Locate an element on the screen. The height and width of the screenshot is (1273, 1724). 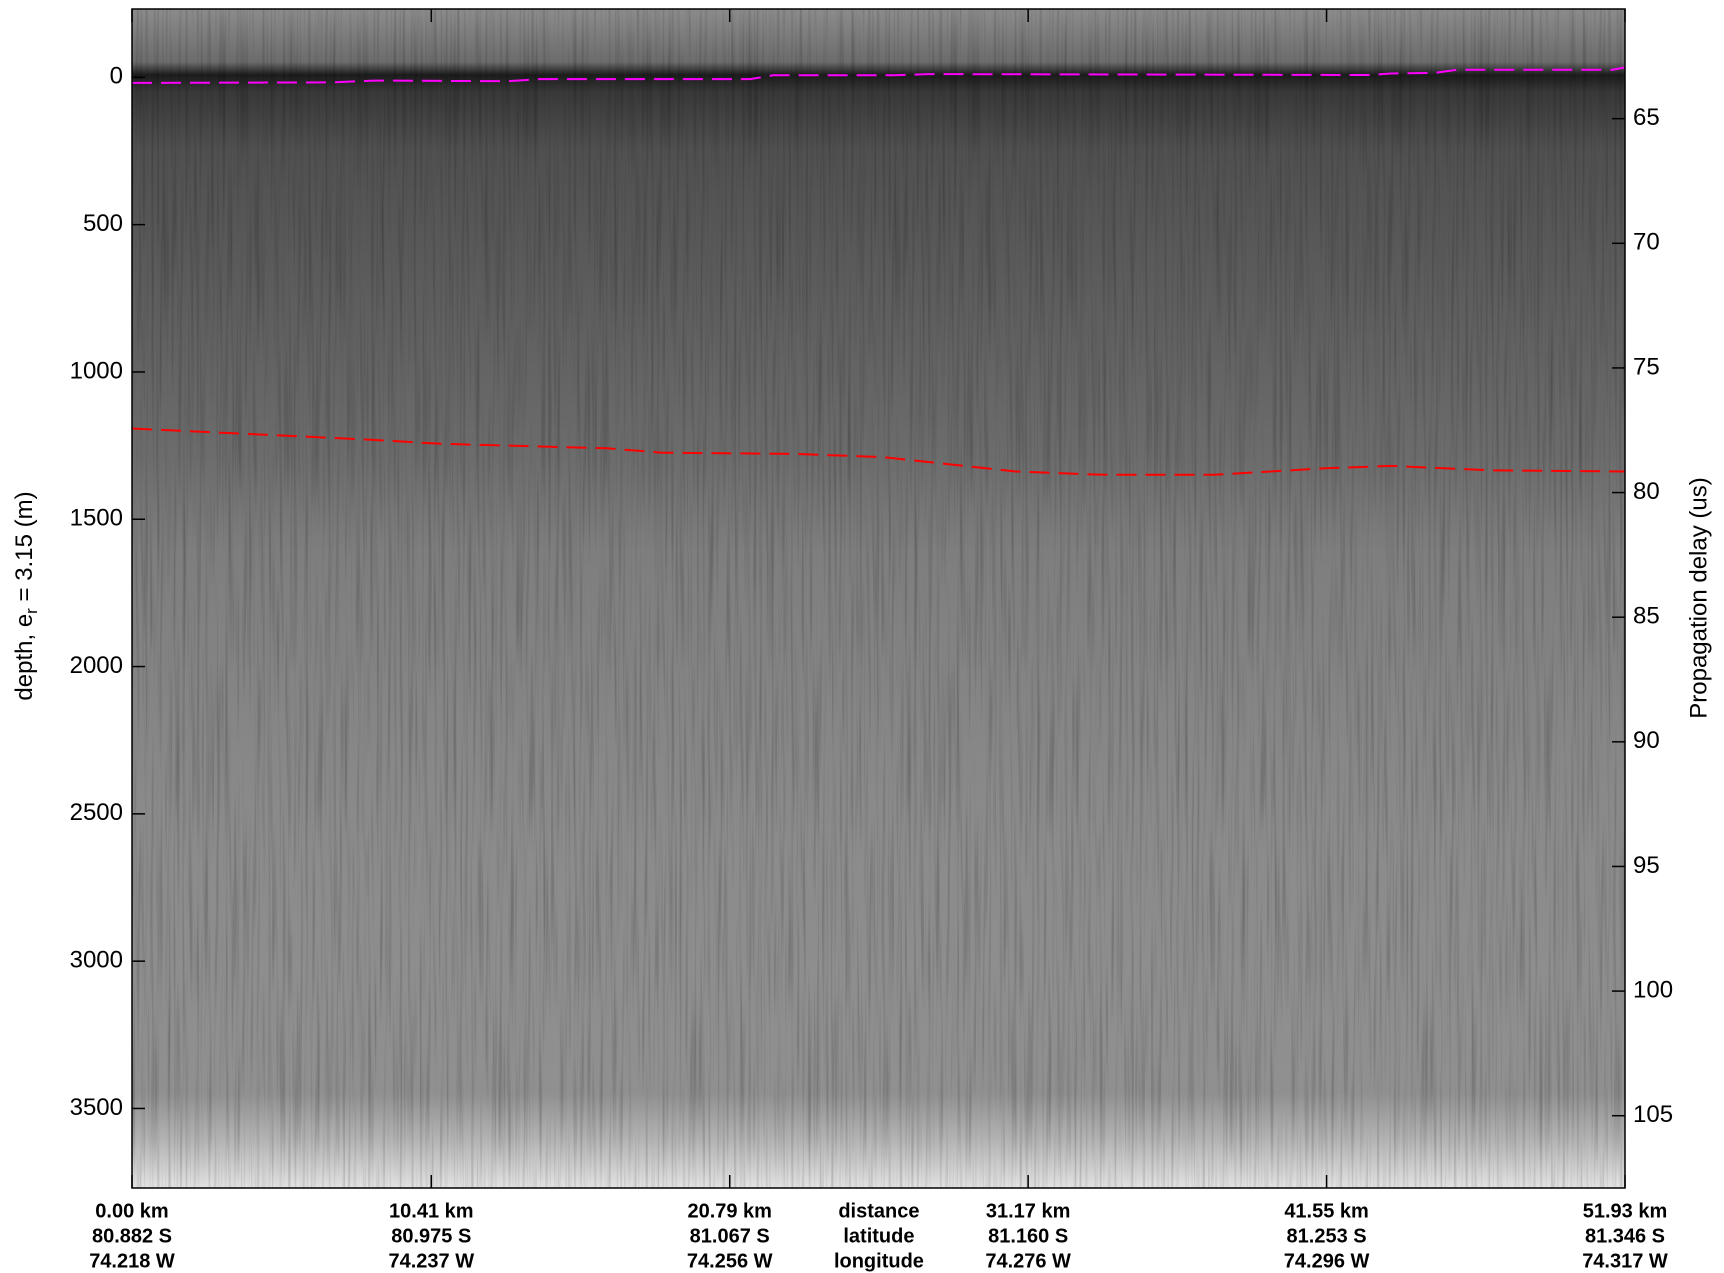
x-tick-label: 0.00 km is located at coordinates (131, 1211).